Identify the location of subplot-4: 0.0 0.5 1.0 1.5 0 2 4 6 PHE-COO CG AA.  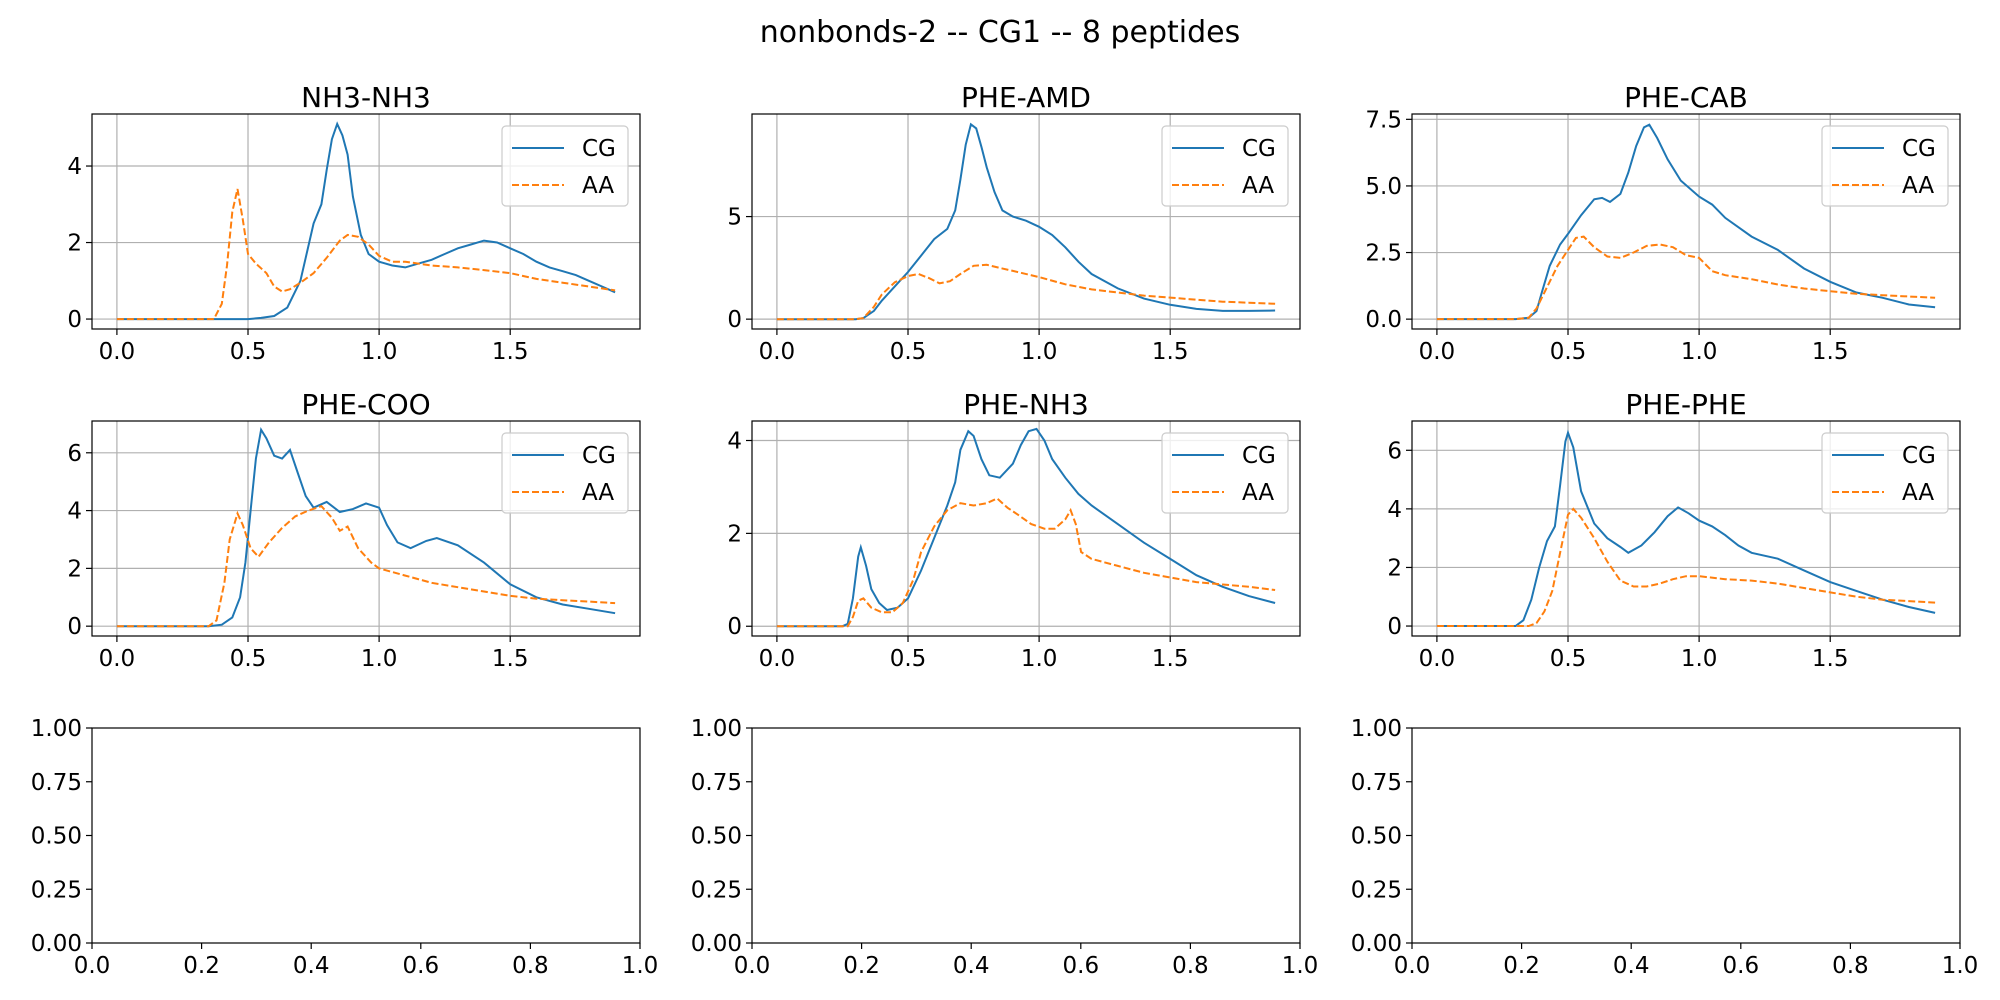
(354, 530).